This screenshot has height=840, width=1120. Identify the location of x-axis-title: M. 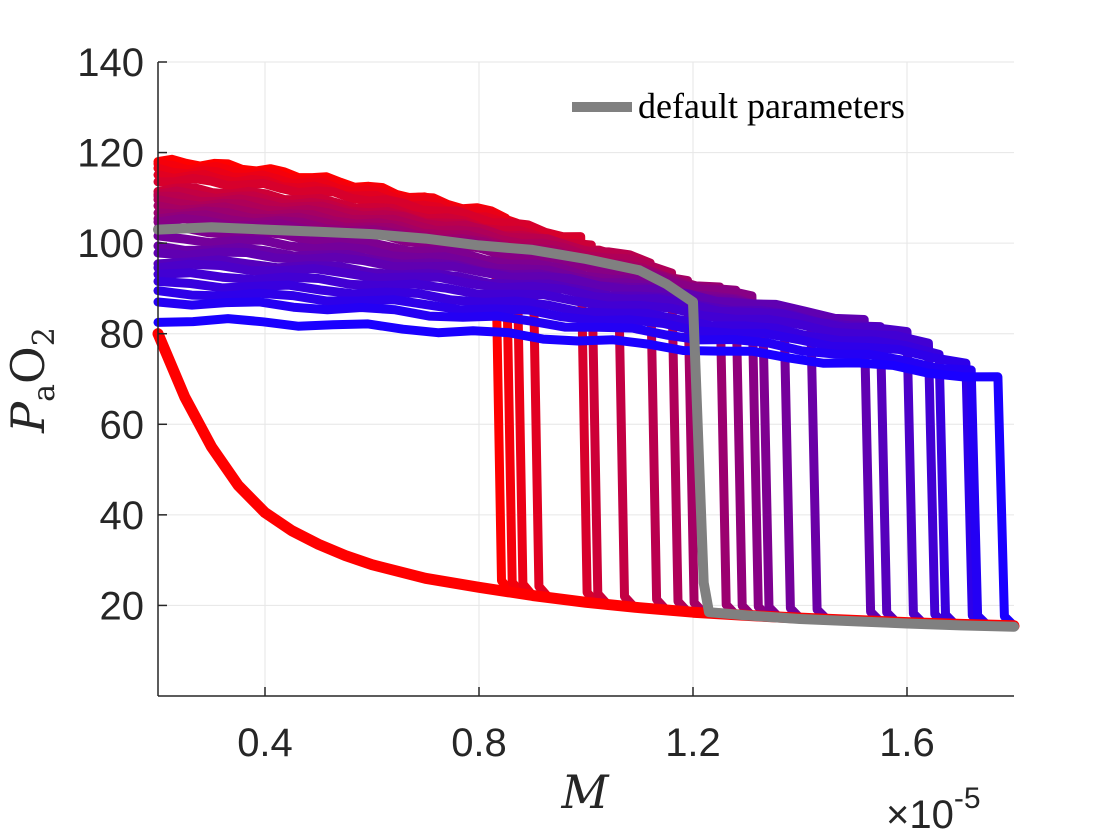
(585, 792).